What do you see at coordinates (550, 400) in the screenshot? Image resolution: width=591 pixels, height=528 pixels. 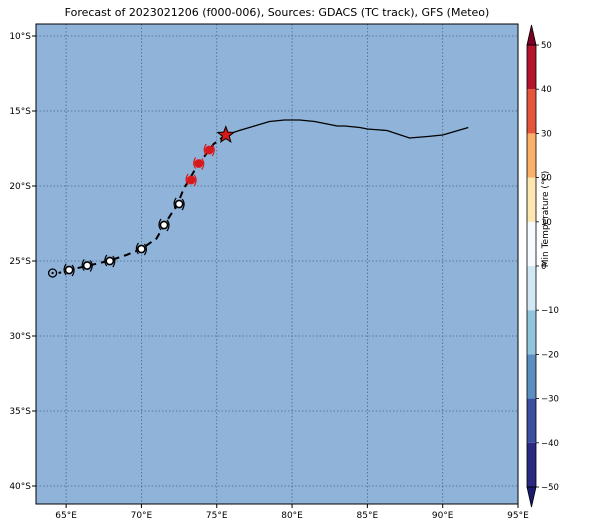 I see `colorbar-tick-label: −30` at bounding box center [550, 400].